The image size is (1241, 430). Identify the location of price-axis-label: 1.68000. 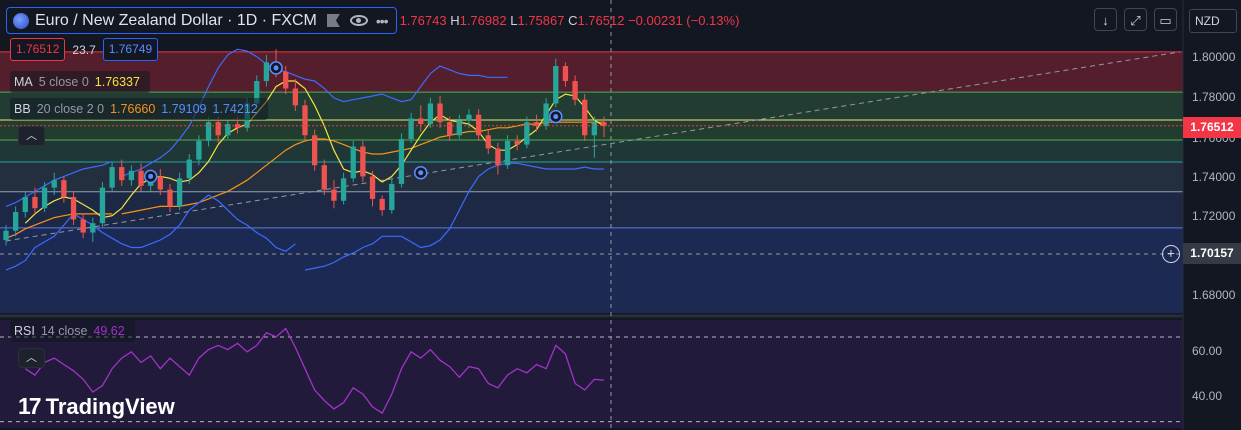
(1214, 295).